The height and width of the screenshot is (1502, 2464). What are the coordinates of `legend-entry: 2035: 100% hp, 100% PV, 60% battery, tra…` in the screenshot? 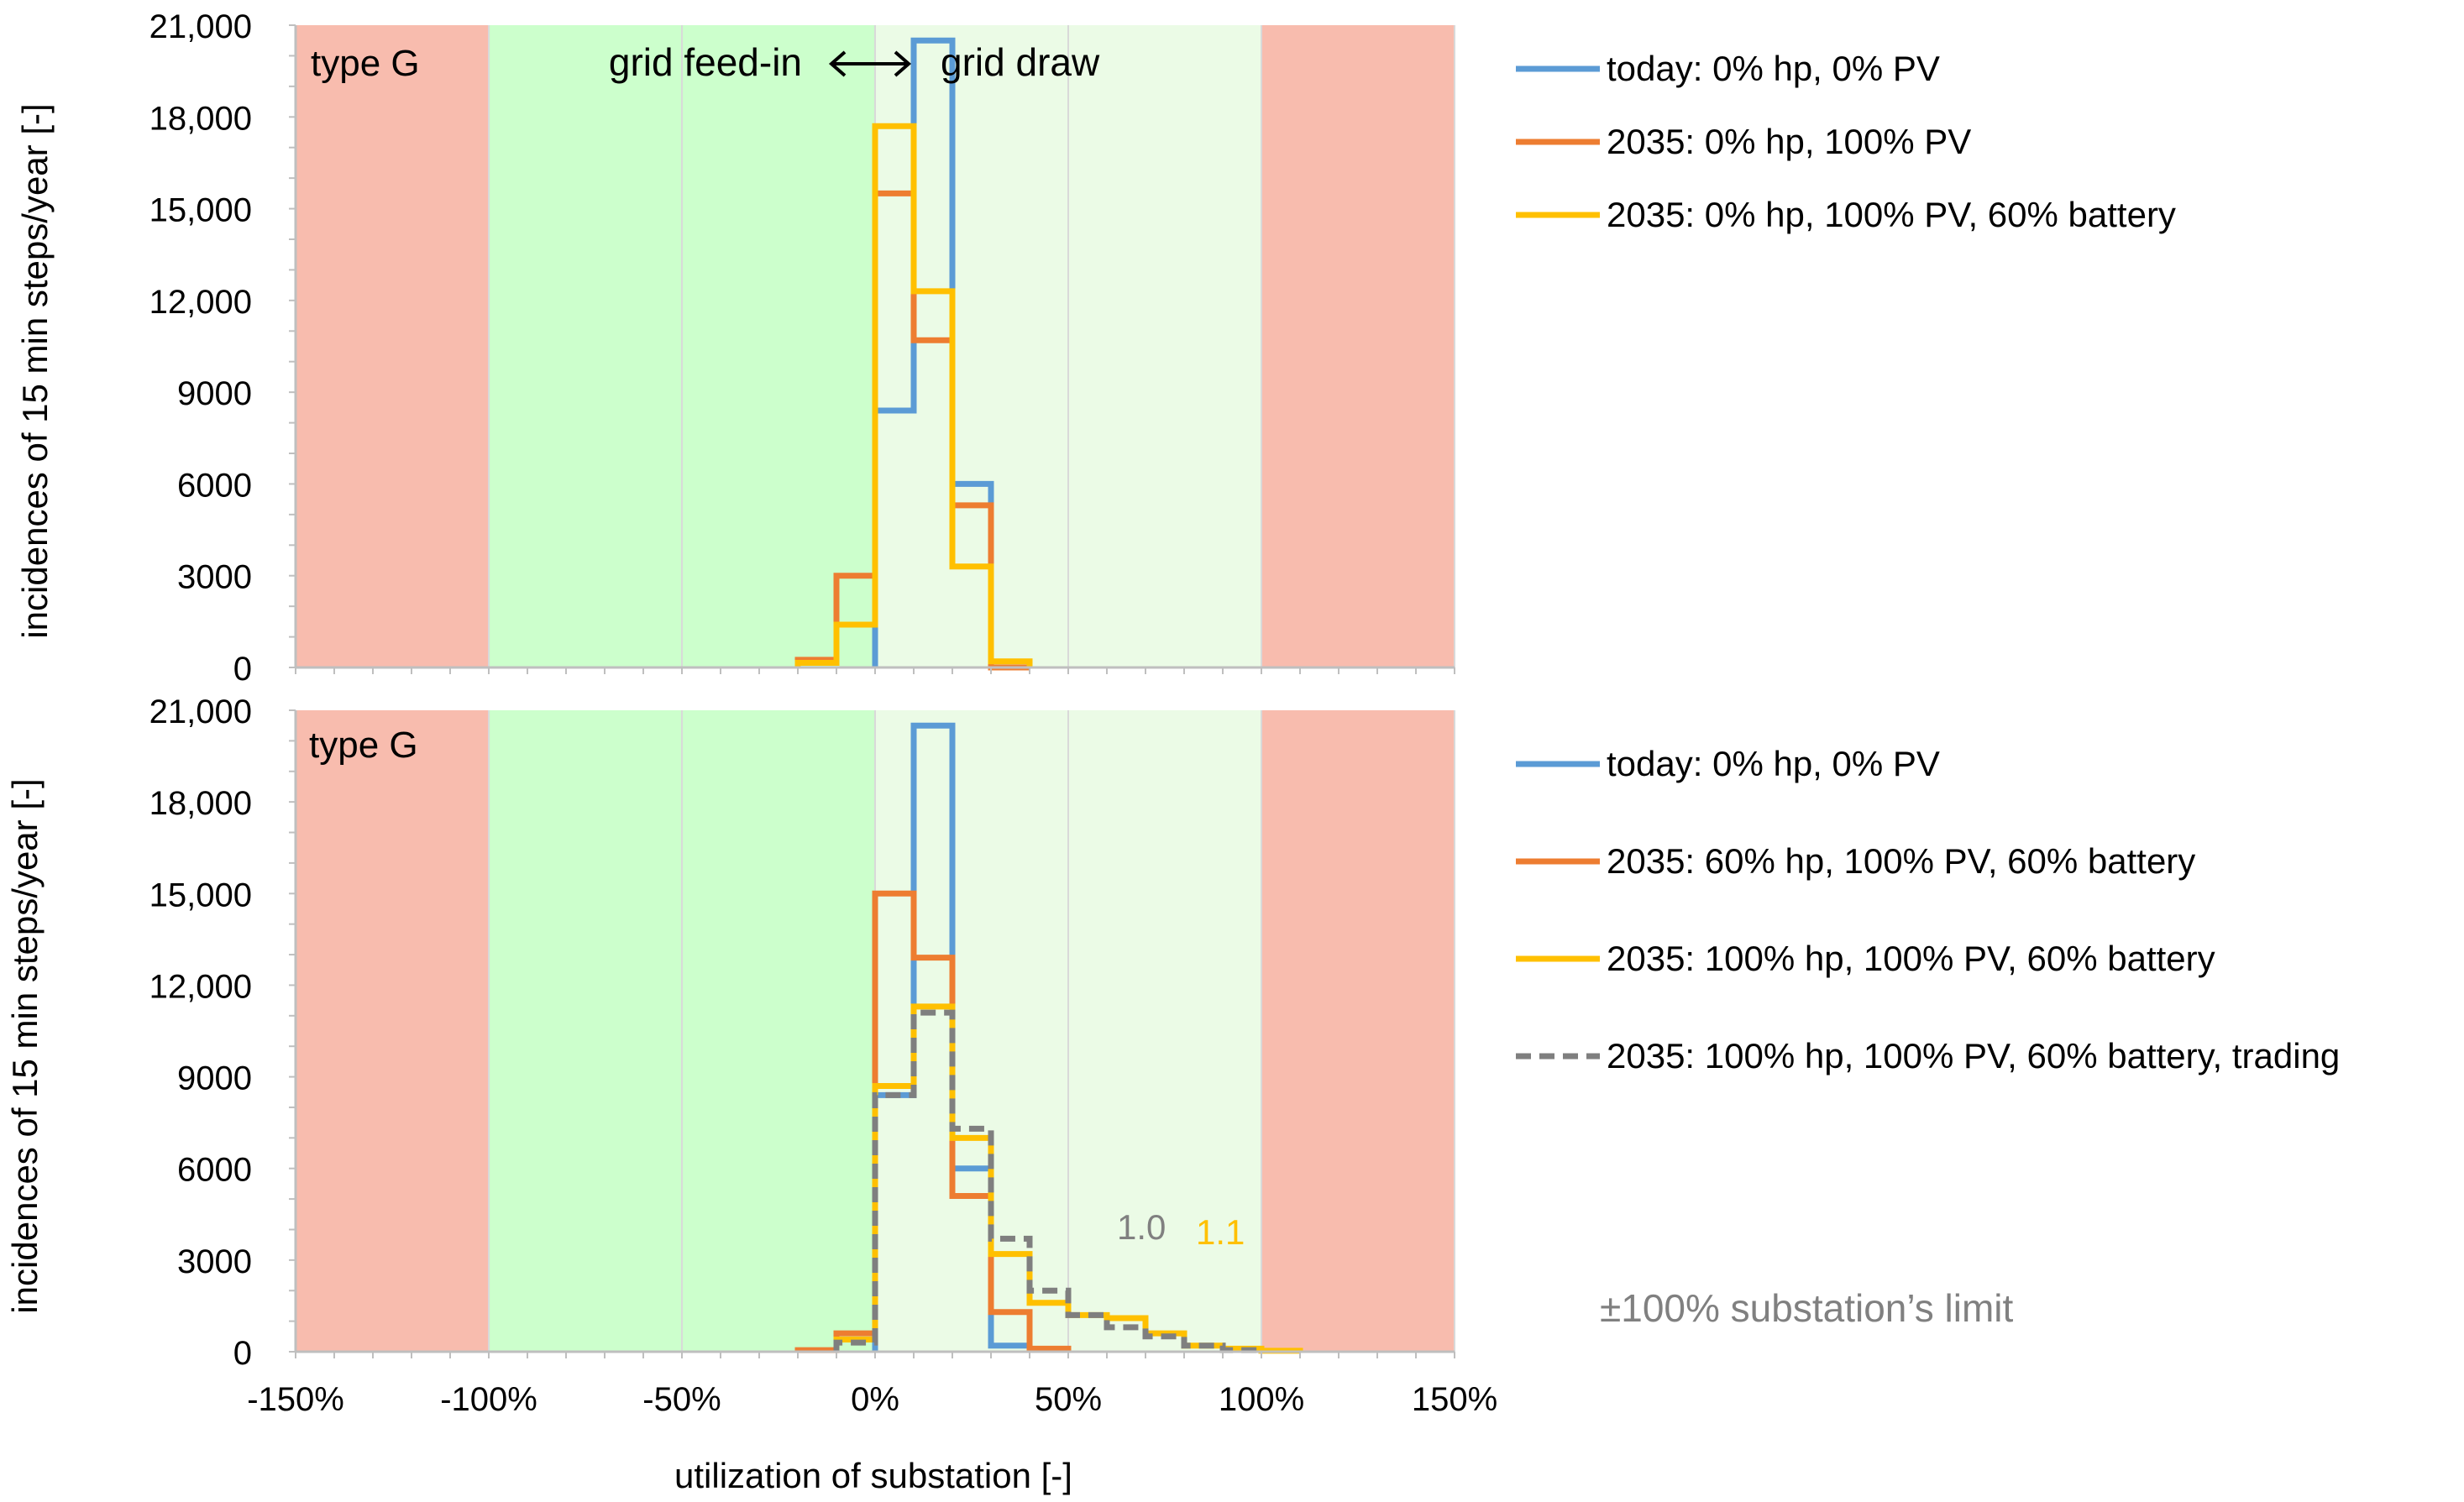 It's located at (1974, 1055).